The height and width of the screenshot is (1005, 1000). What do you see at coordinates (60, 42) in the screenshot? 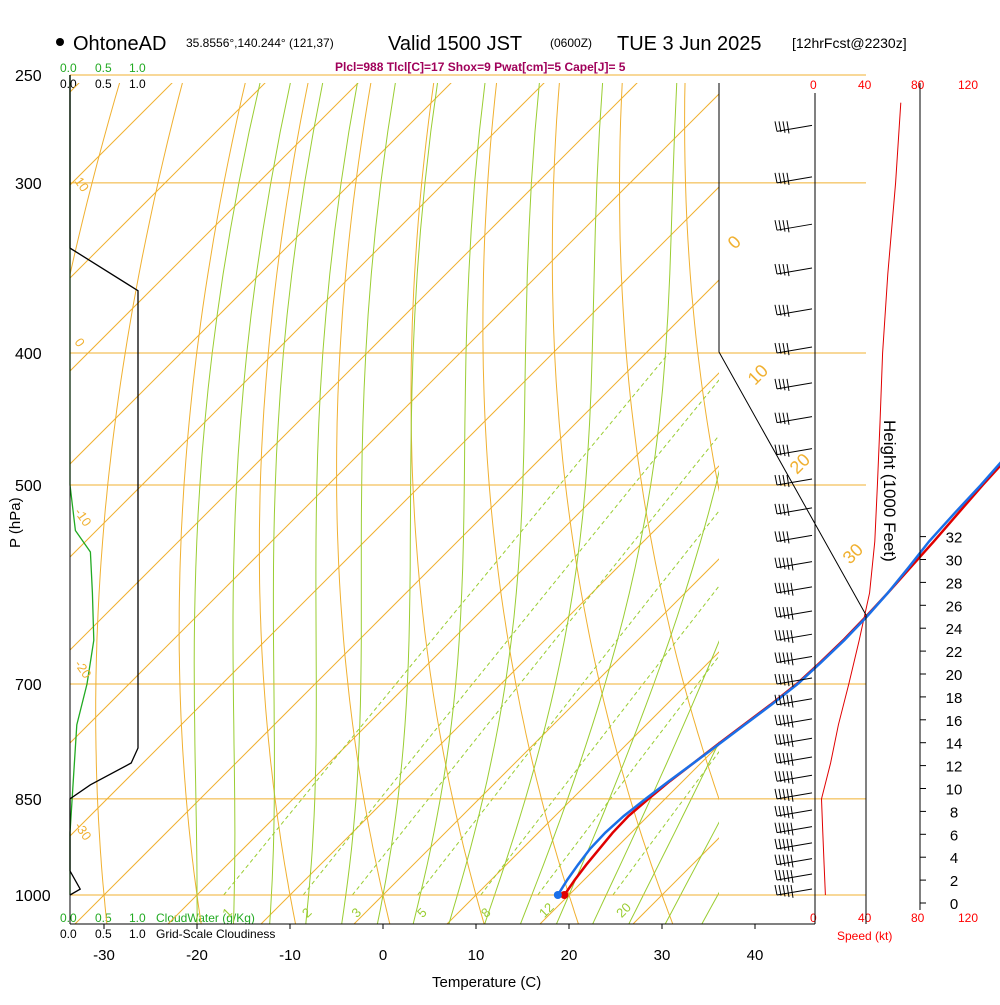
I see `station-dot-icon` at bounding box center [60, 42].